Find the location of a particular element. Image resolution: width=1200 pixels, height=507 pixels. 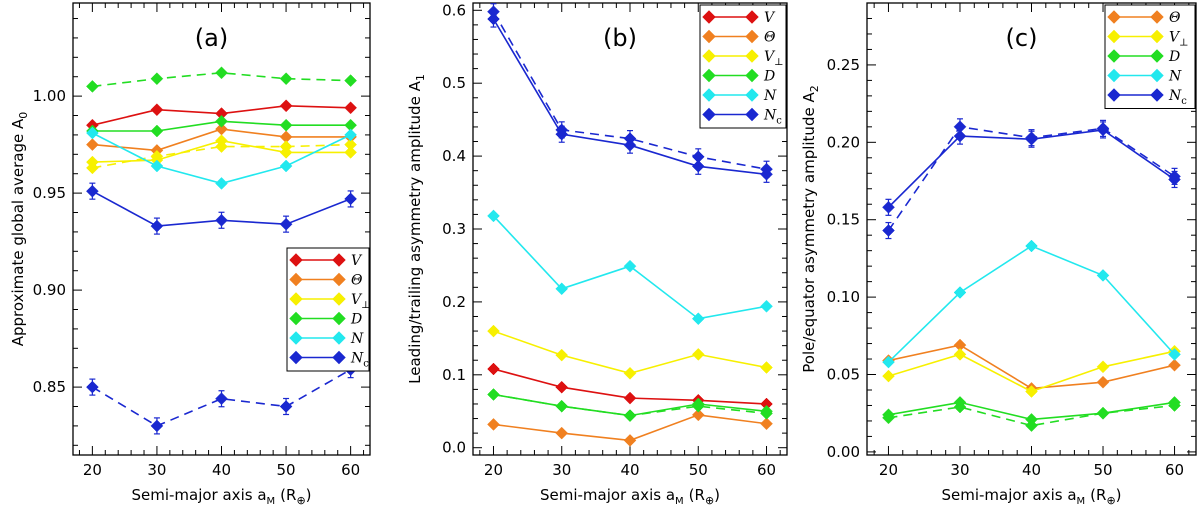

y-tick-label: 0.6 is located at coordinates (454, 10).